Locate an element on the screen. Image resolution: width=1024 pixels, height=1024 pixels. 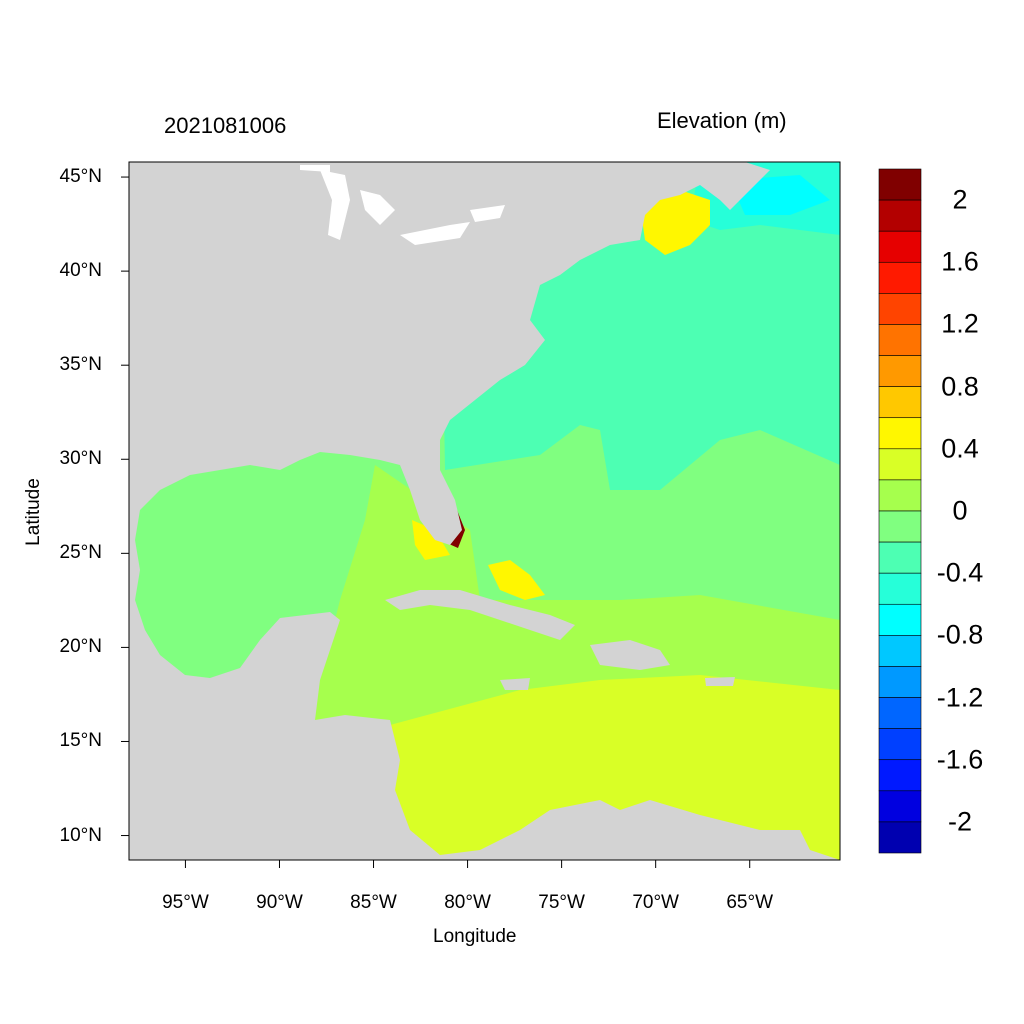
southern-caribbean-region is located at coordinates (615, 767).